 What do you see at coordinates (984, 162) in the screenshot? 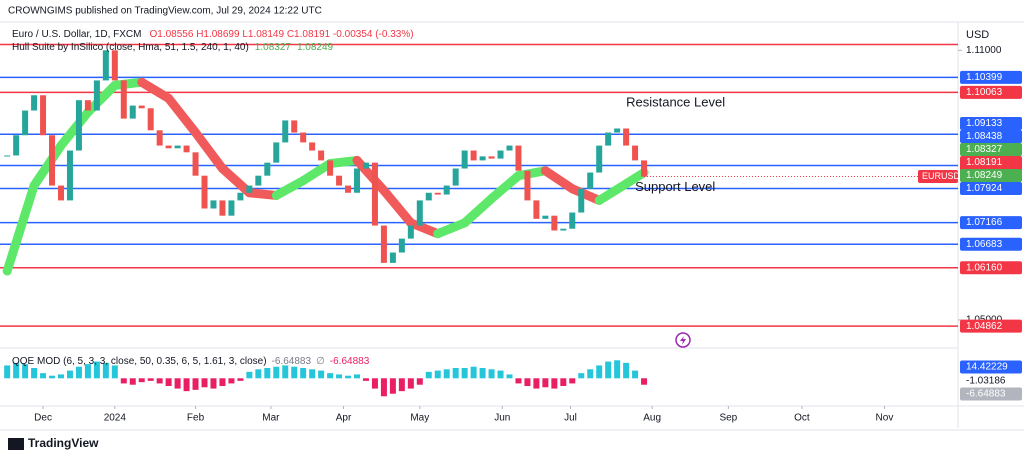
I see `price-label: 1.08191` at bounding box center [984, 162].